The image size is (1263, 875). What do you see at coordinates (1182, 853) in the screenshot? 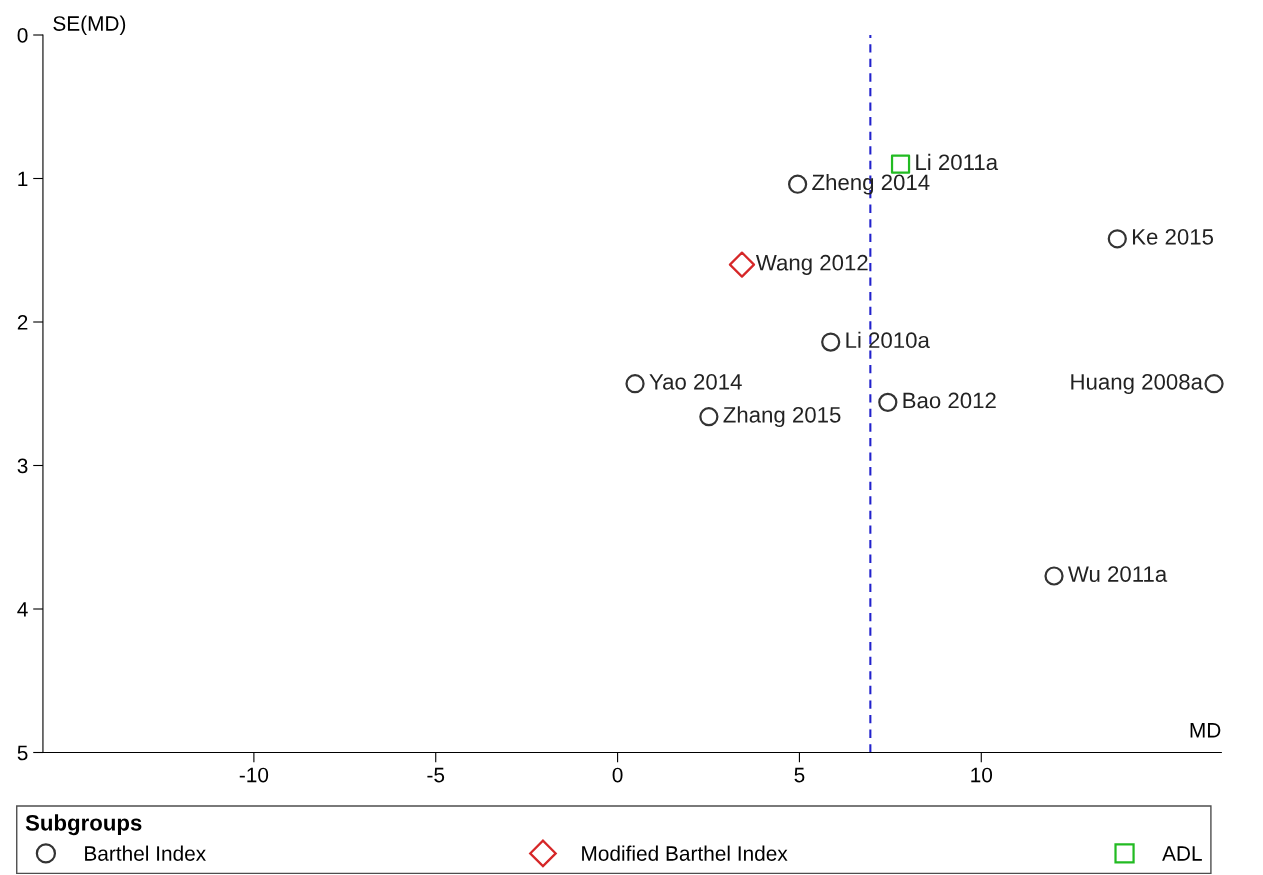
I see `legend-label: ADL` at bounding box center [1182, 853].